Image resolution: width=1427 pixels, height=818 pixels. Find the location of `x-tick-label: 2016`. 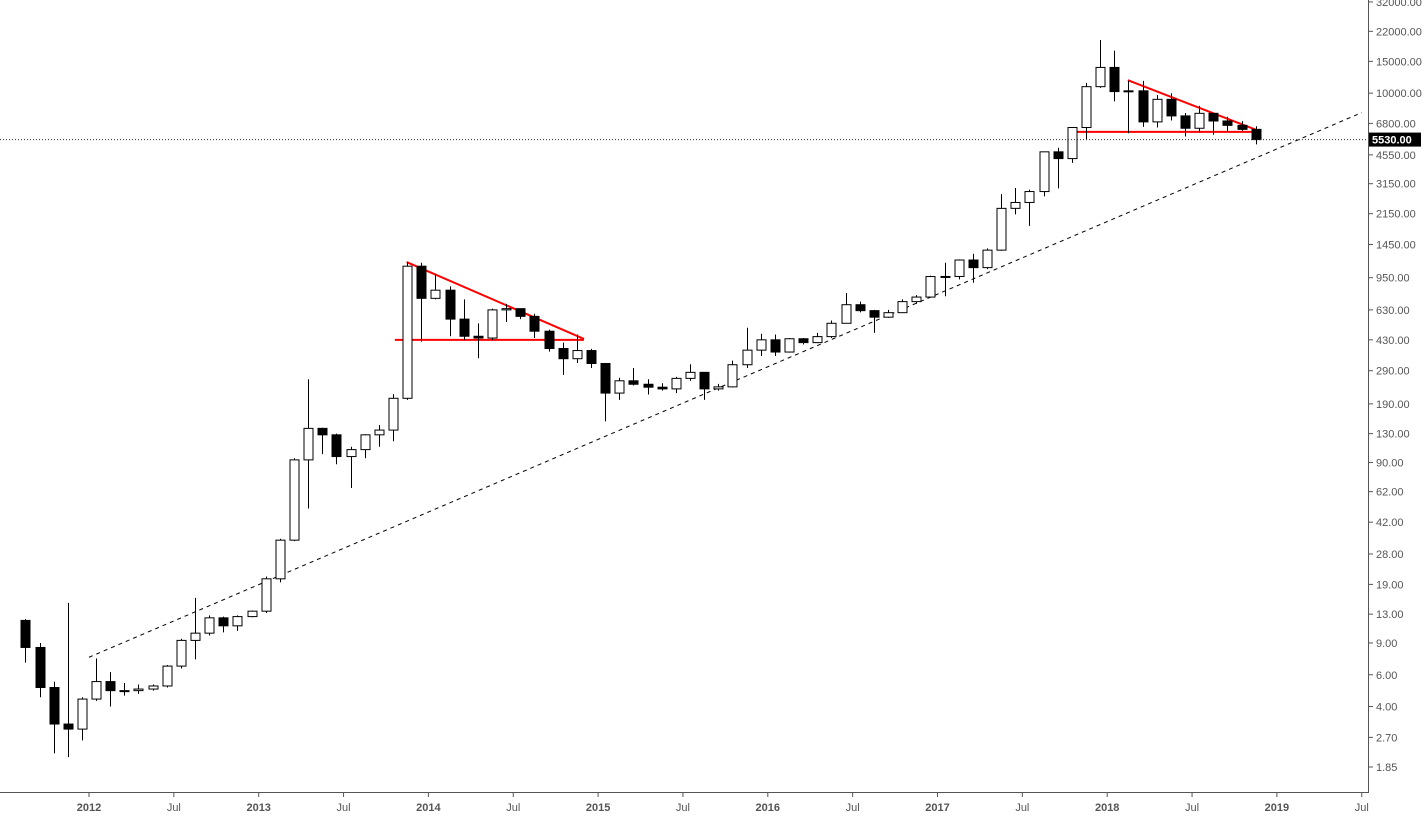

x-tick-label: 2016 is located at coordinates (768, 808).